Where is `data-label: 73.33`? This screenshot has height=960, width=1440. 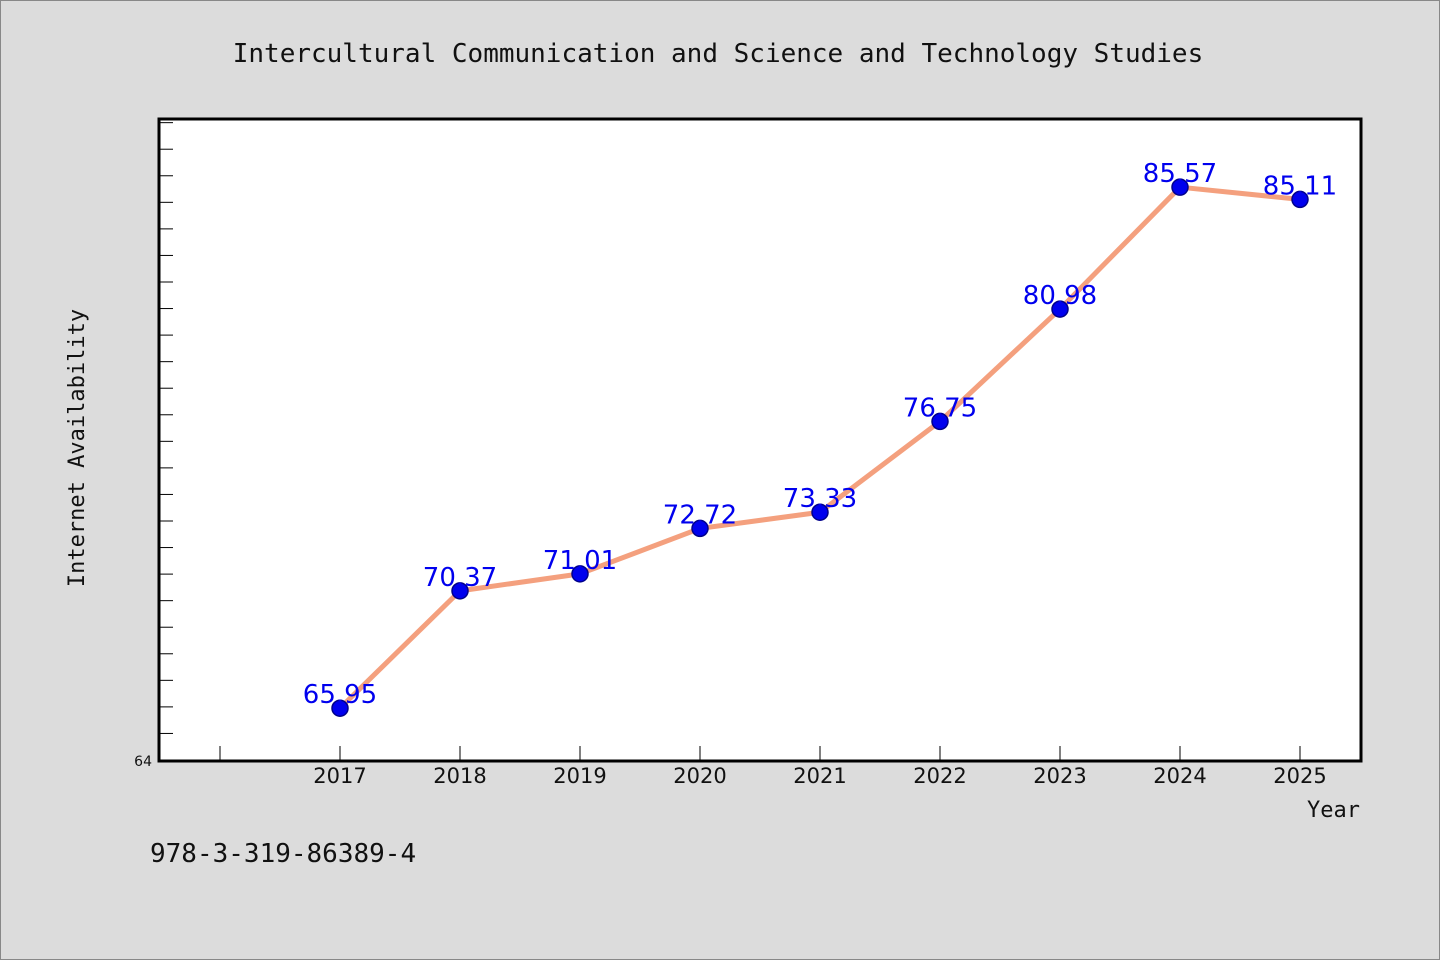
data-label: 73.33 is located at coordinates (820, 499).